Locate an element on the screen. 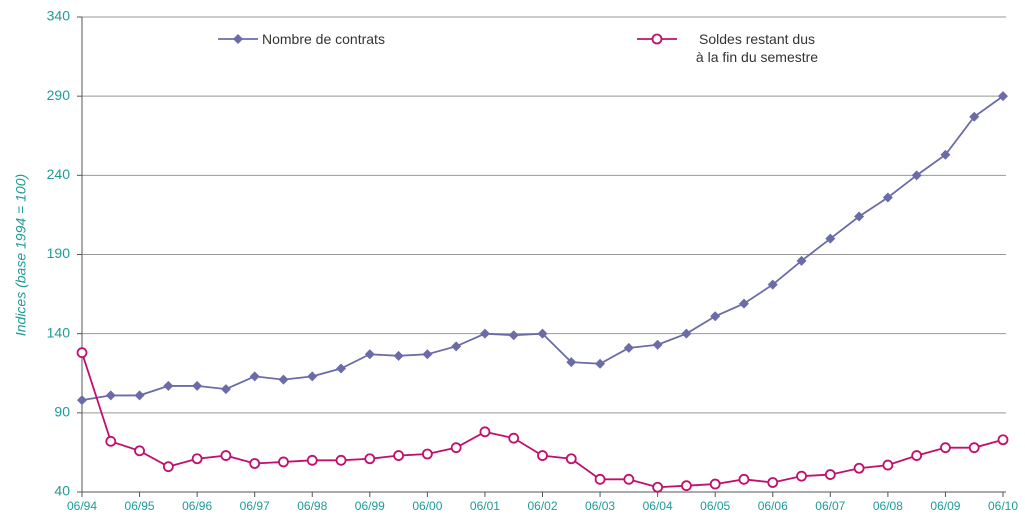  x-tick-label: 06/94 is located at coordinates (82, 506).